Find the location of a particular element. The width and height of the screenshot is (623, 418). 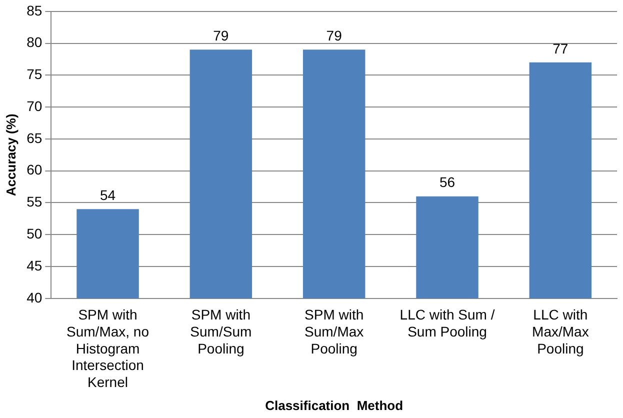

y-tick-label: 60 is located at coordinates (34, 170).